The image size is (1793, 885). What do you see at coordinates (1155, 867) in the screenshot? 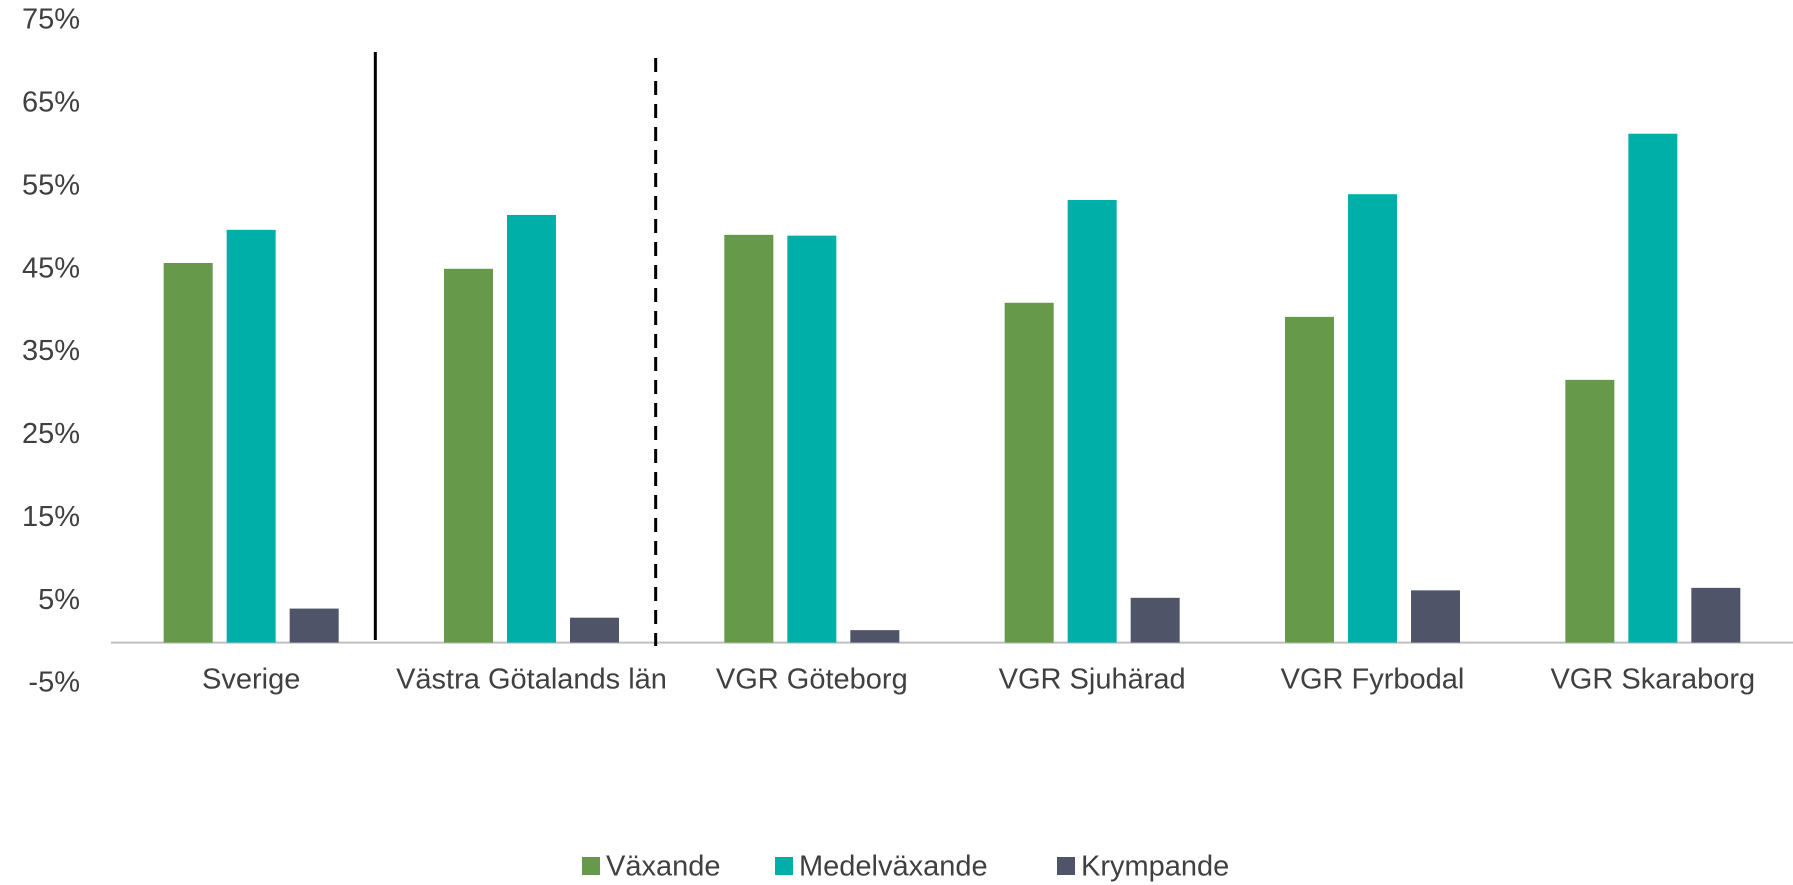
I see `legend-label: Krympande` at bounding box center [1155, 867].